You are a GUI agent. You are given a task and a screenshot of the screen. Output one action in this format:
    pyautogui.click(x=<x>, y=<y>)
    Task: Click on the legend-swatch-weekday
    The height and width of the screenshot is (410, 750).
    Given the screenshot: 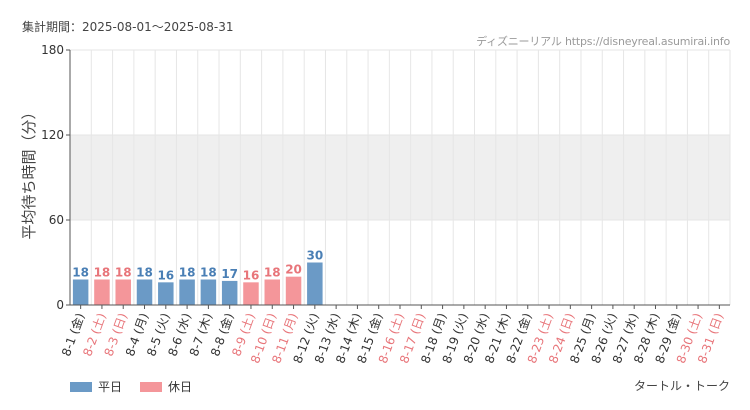 What is the action you would take?
    pyautogui.click(x=81, y=386)
    